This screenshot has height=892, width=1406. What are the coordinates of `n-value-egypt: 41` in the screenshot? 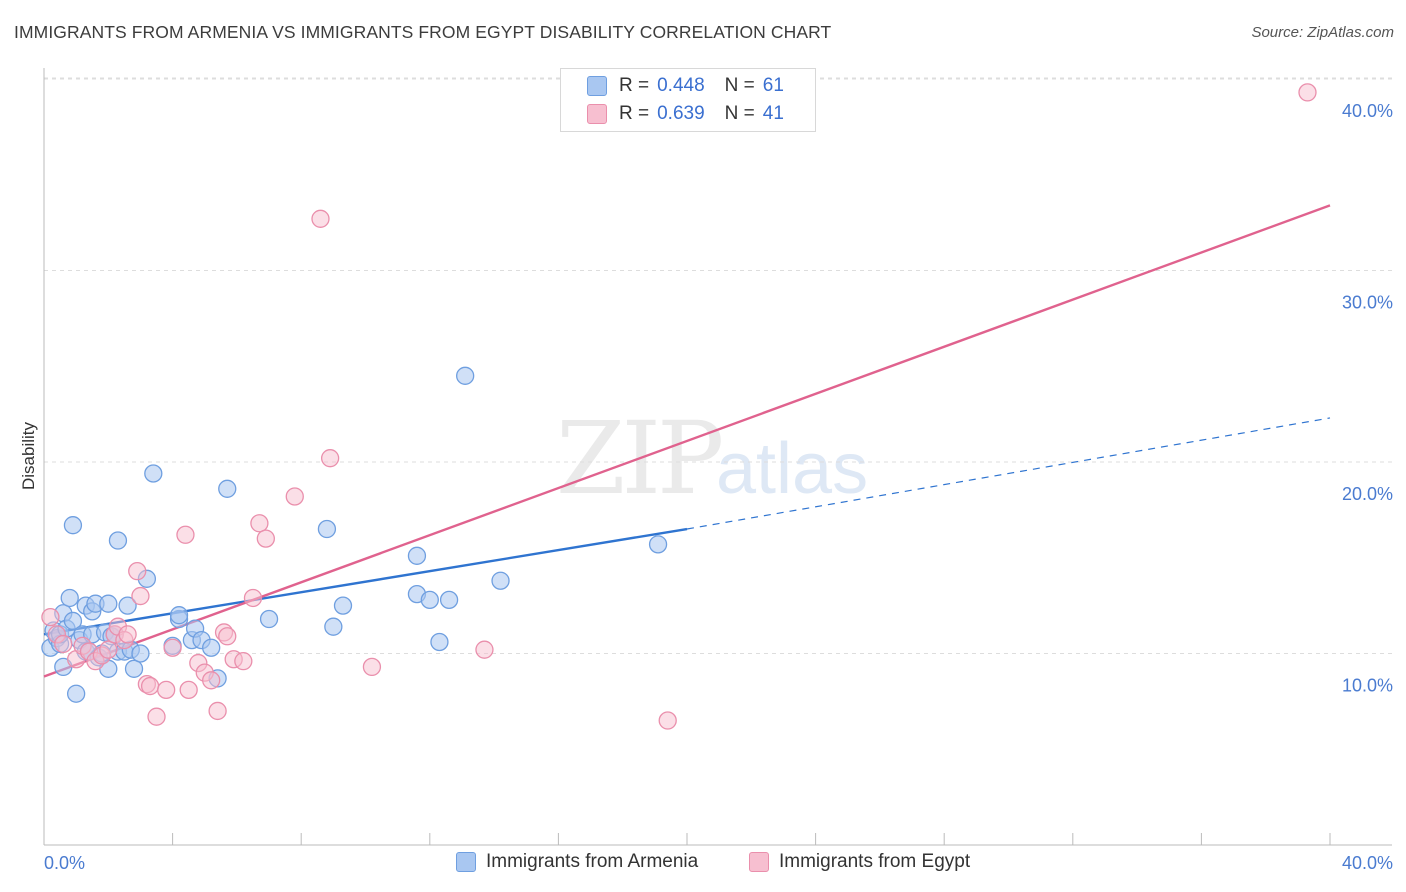 It's located at (773, 113).